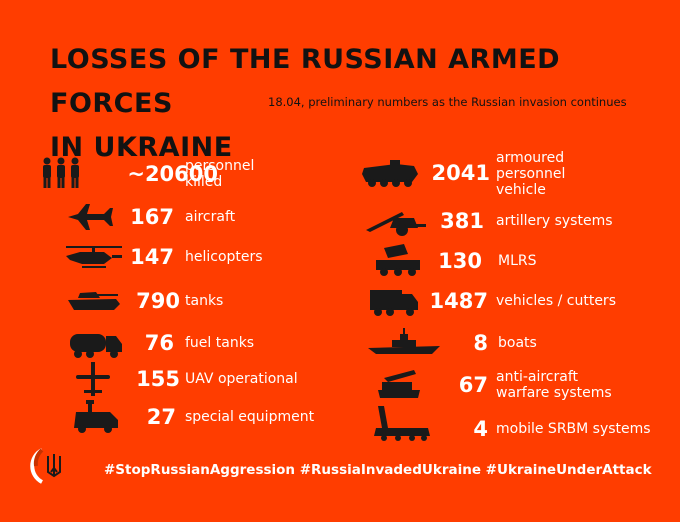 The width and height of the screenshot is (680, 522). I want to click on stat-label: tanks, so click(204, 301).